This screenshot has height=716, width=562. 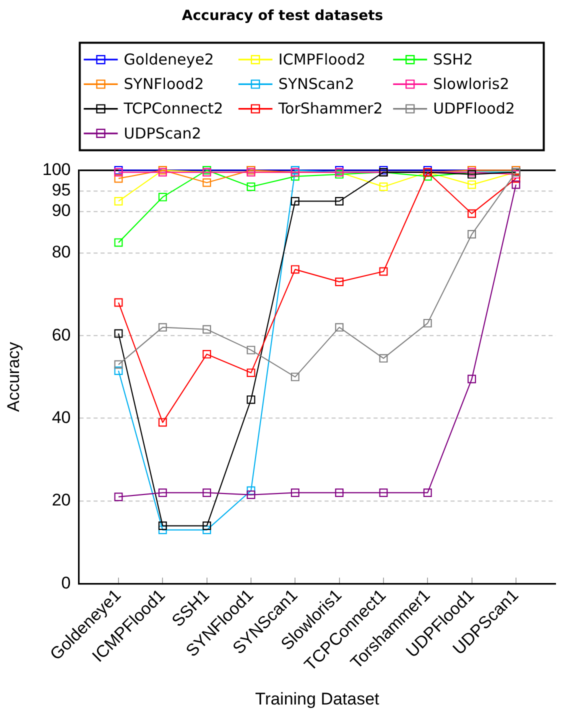 I want to click on x-axis-title: Training Dataset, so click(x=317, y=698).